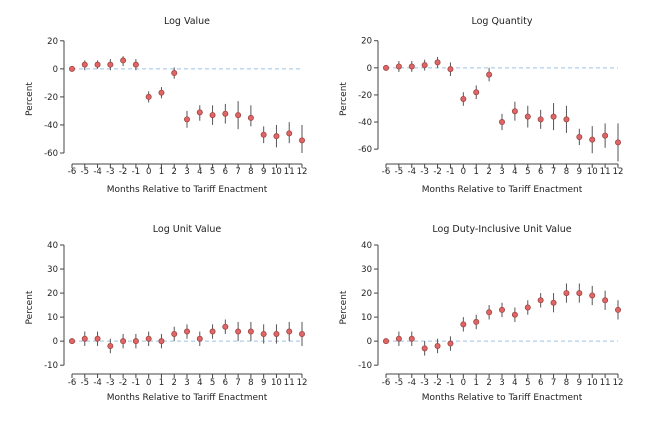 The image size is (648, 423). Describe the element at coordinates (187, 229) in the screenshot. I see `chart-title: Log Unit Value` at that location.